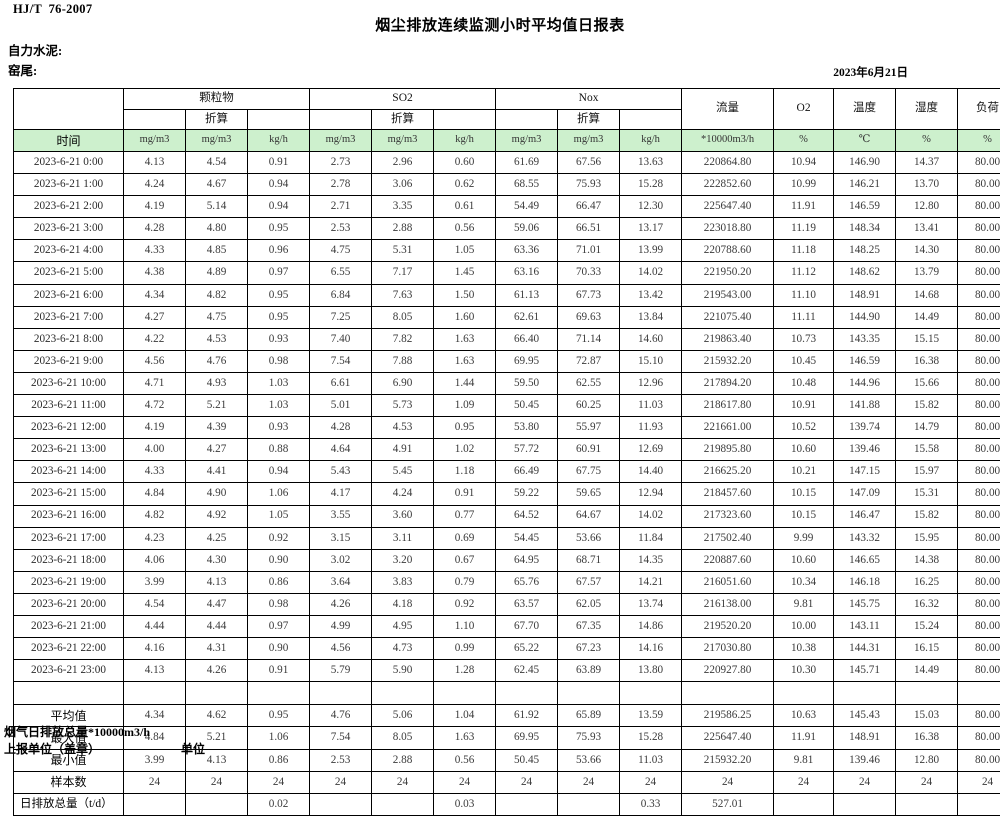 This screenshot has width=1000, height=816. What do you see at coordinates (341, 229) in the screenshot?
I see `table-cell: 2.53` at bounding box center [341, 229].